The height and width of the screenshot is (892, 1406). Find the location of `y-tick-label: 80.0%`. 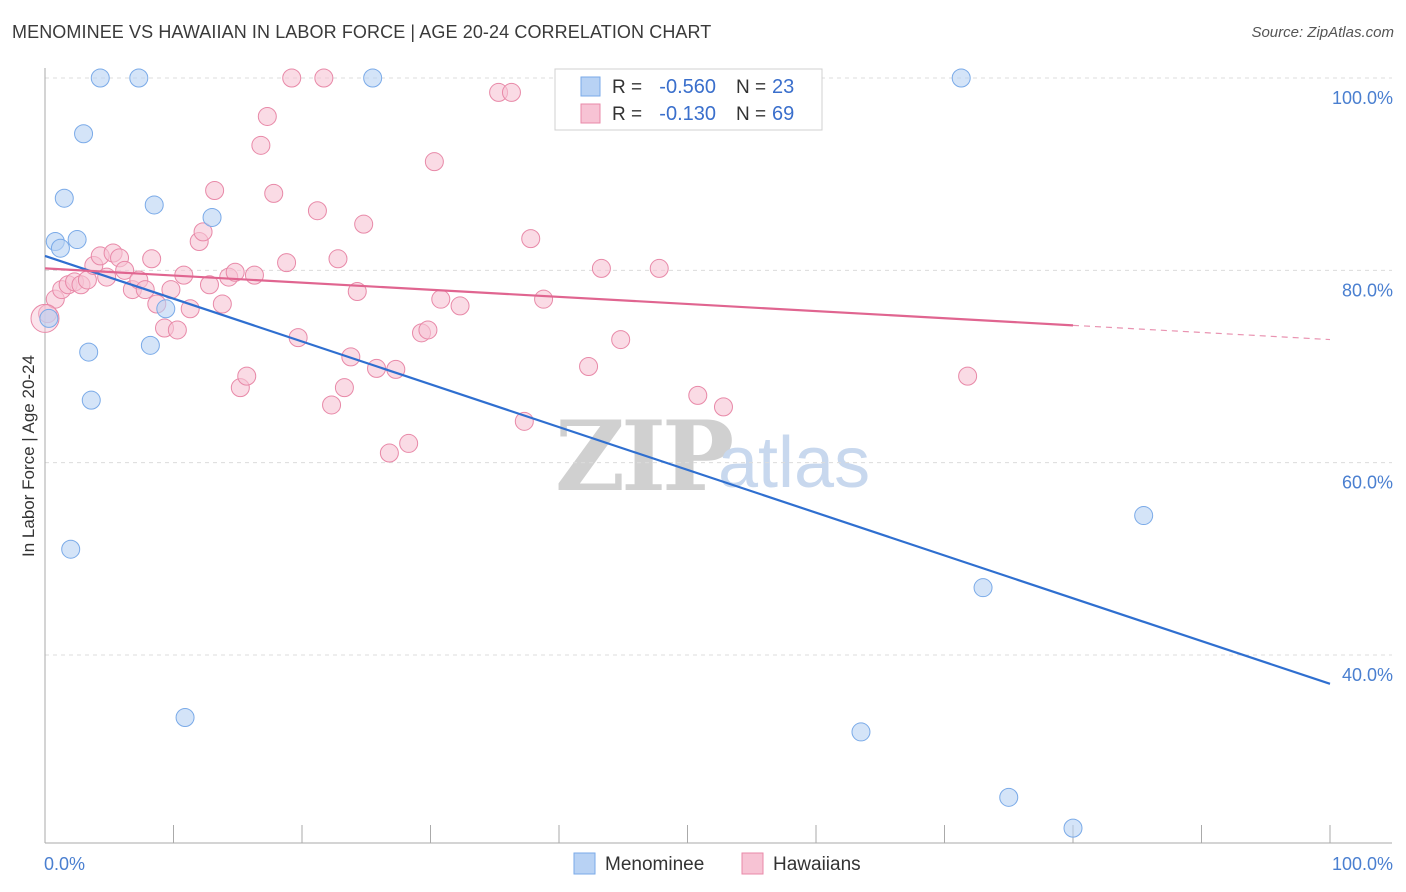

y-tick-label: 80.0% is located at coordinates (1367, 290).